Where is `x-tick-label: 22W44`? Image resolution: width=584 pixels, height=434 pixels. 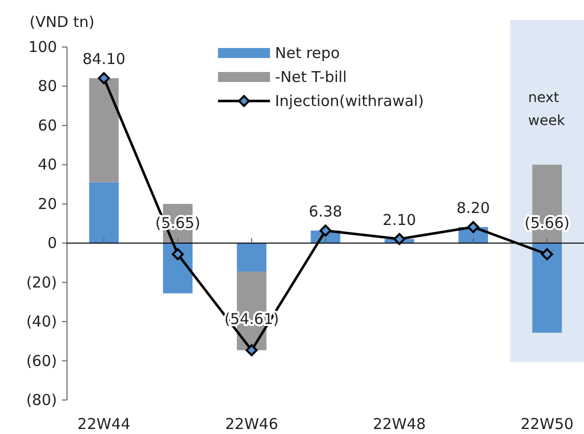 x-tick-label: 22W44 is located at coordinates (103, 424).